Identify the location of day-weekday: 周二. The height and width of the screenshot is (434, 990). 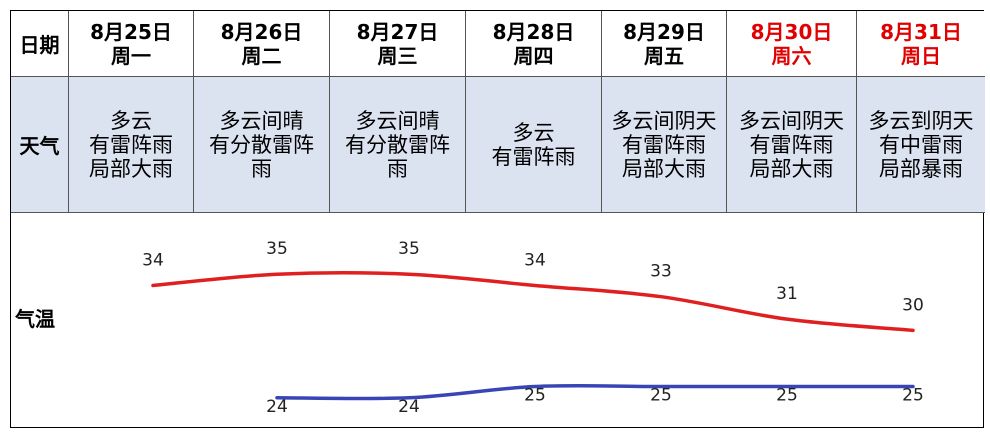
(261, 55).